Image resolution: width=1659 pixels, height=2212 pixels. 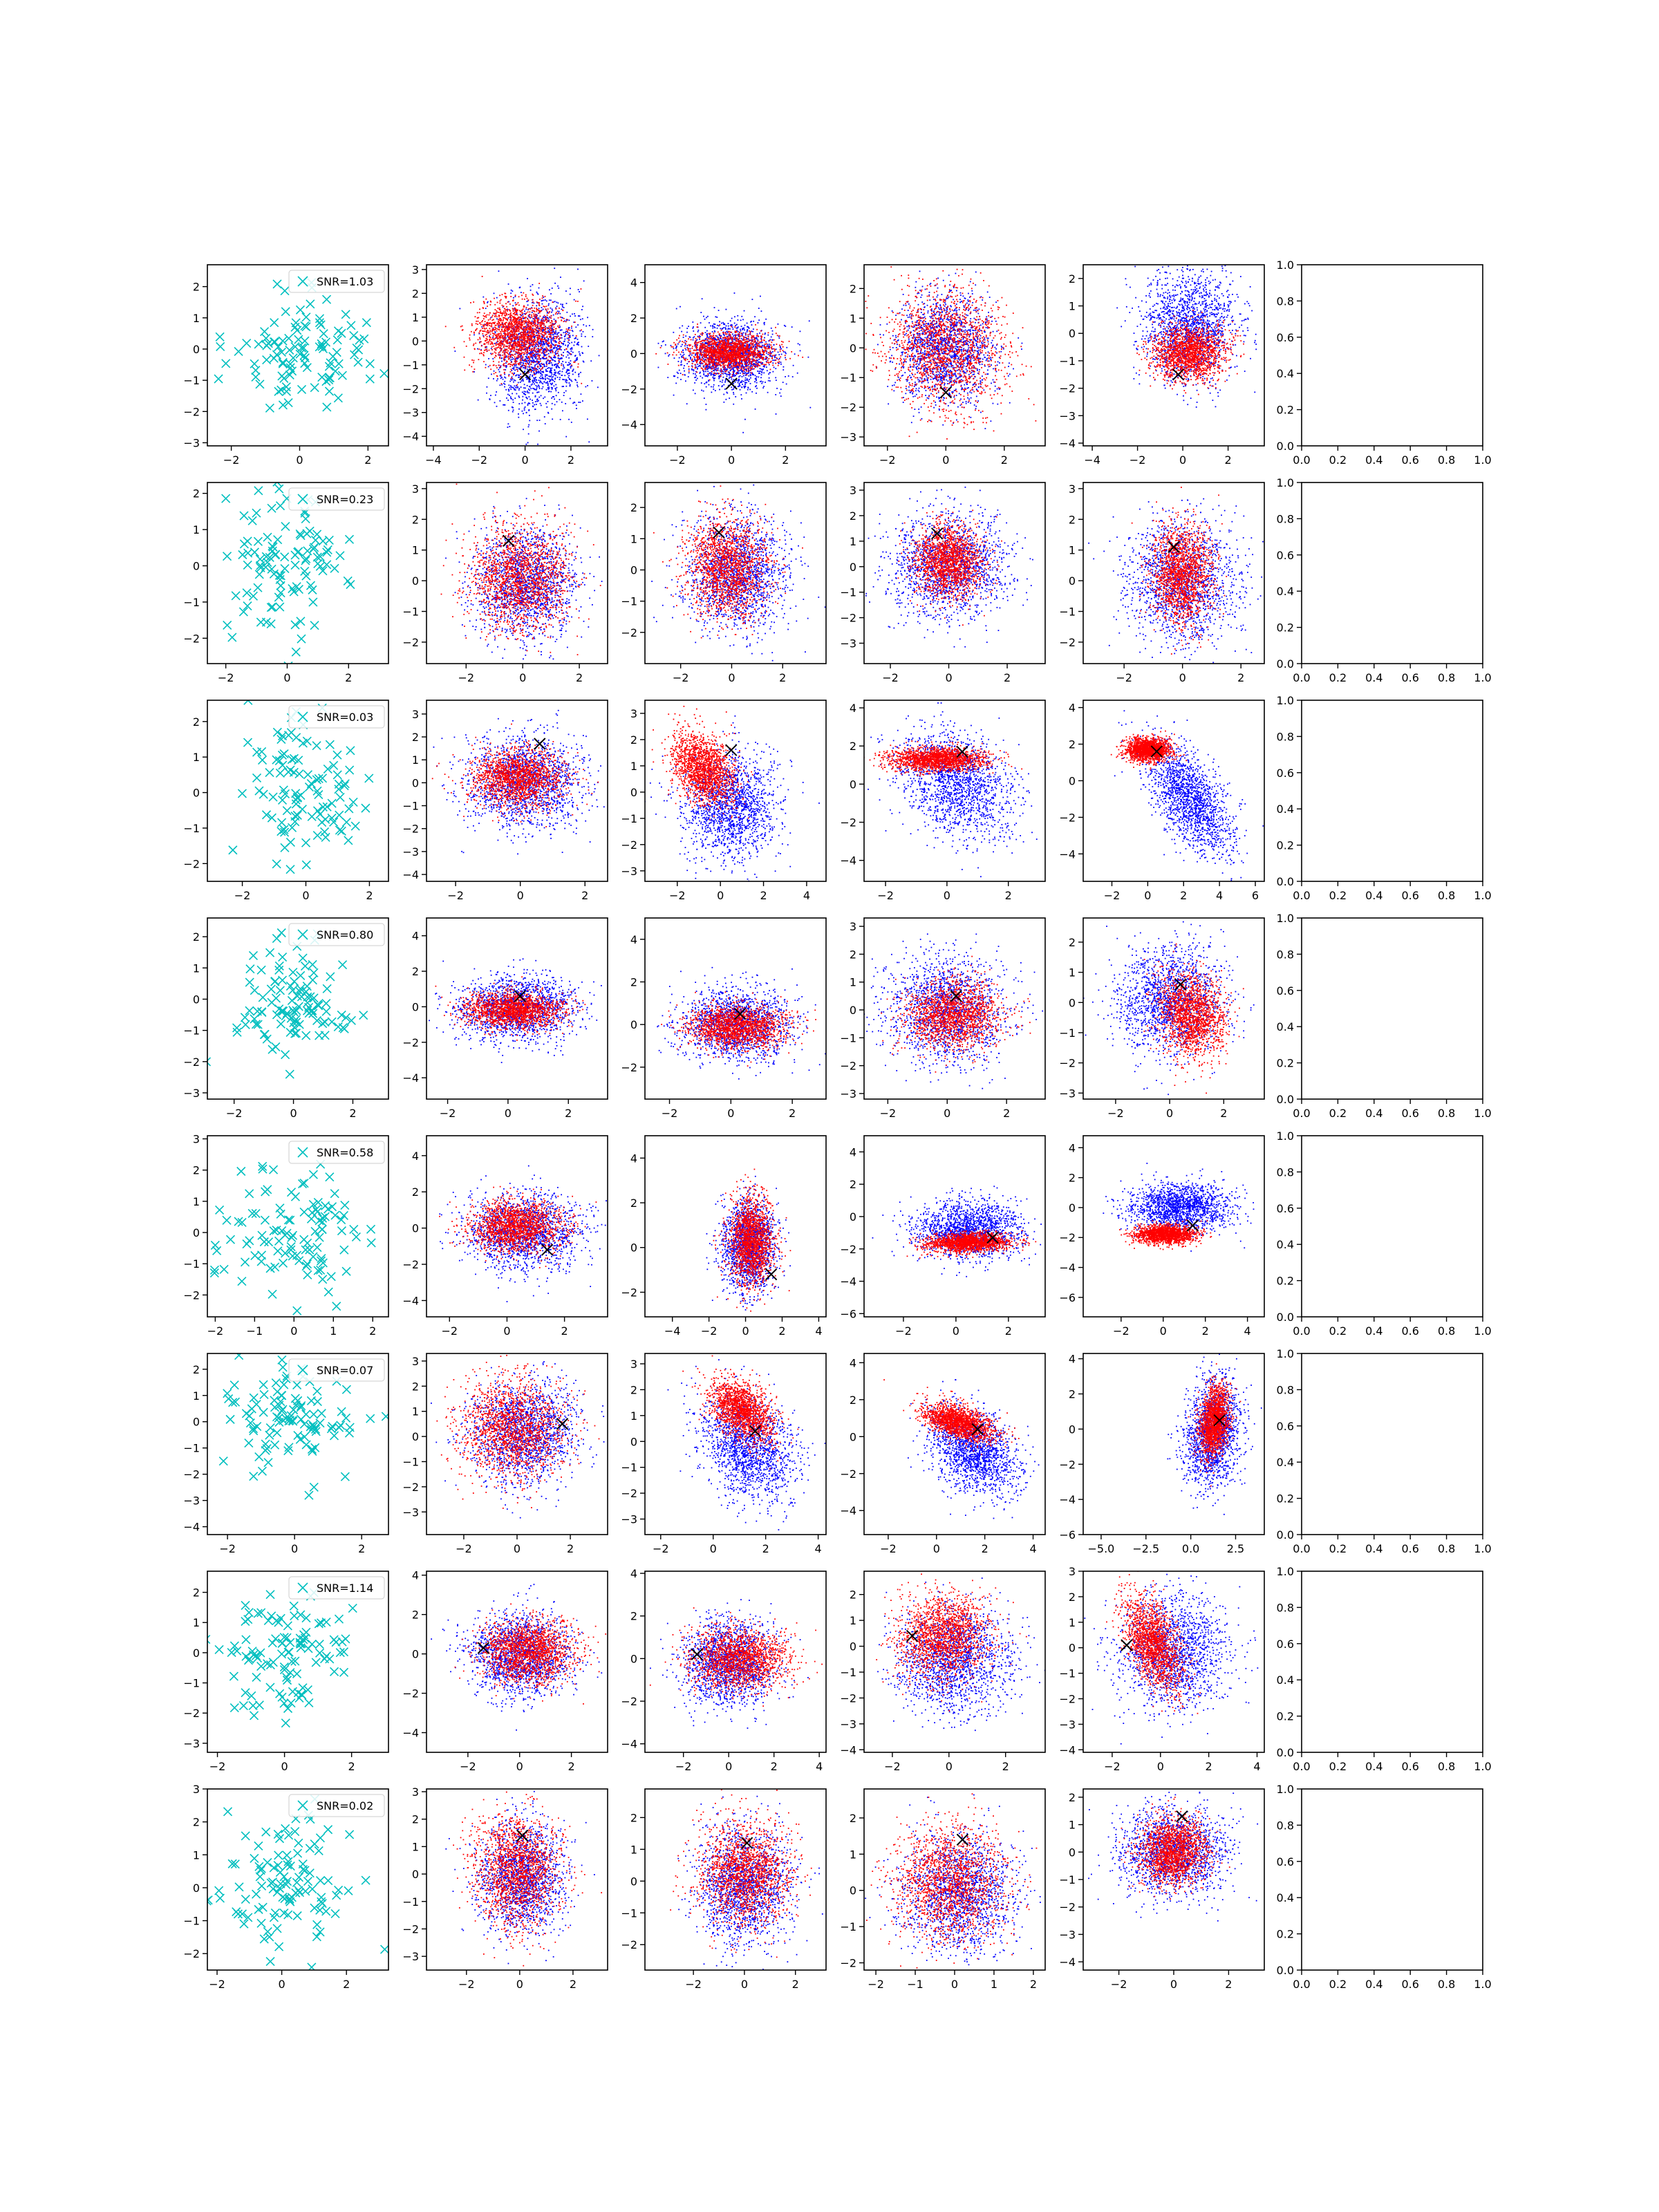 What do you see at coordinates (191, 380) in the screenshot?
I see `y-tick-label: −1` at bounding box center [191, 380].